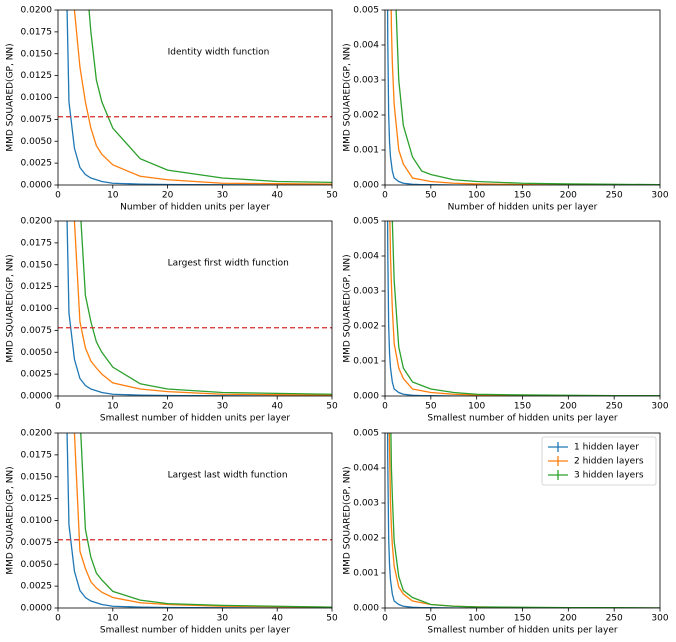 The height and width of the screenshot is (642, 676). Describe the element at coordinates (523, 208) in the screenshot. I see `x-axis-label: Number of hidden units per layer` at that location.